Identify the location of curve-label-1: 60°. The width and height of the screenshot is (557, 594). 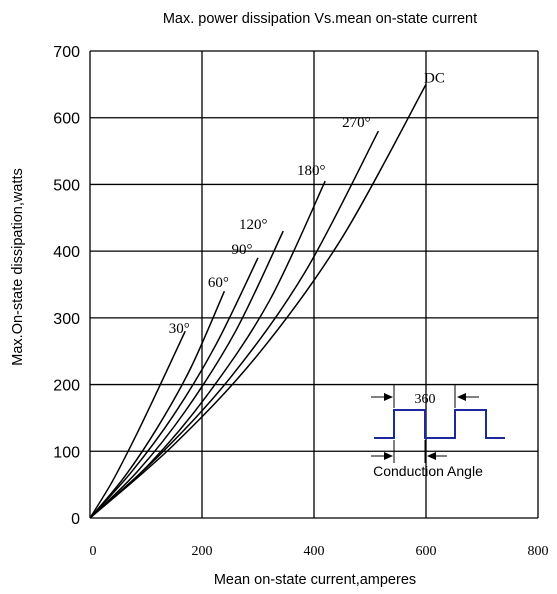
(218, 283).